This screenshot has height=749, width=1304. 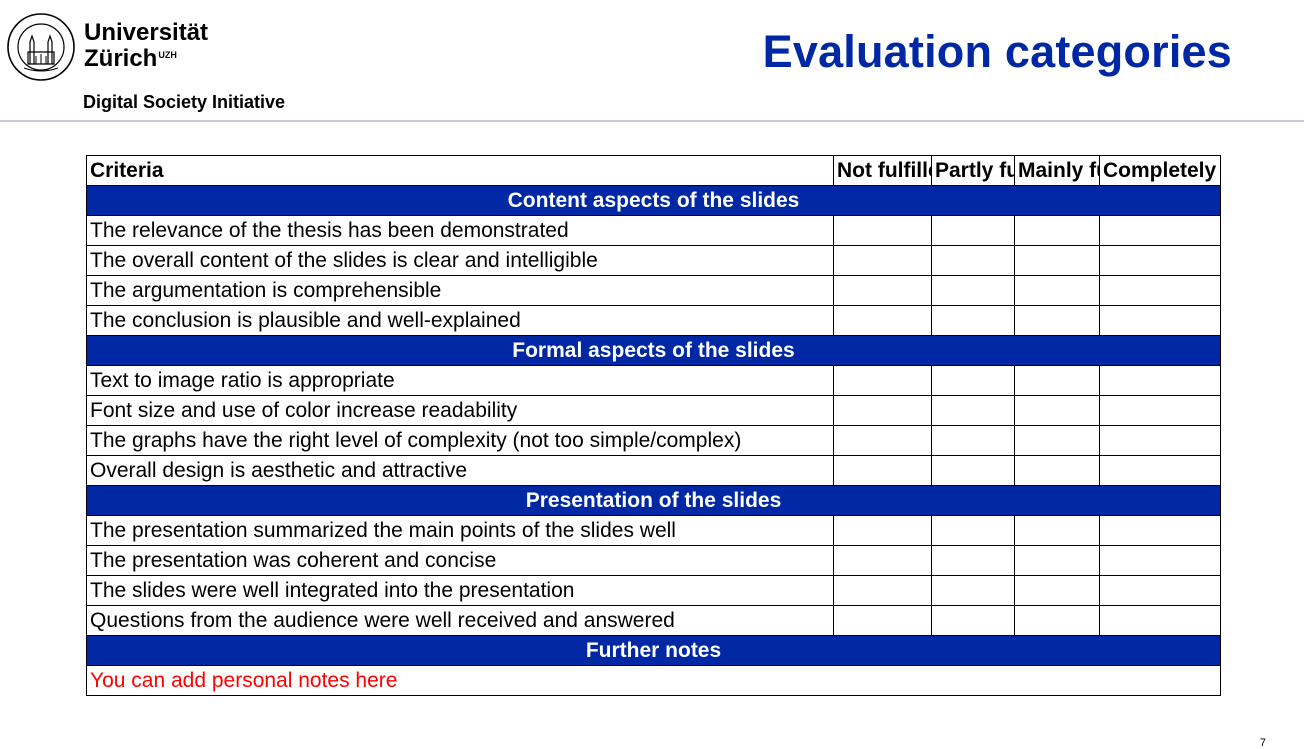 What do you see at coordinates (1262, 743) in the screenshot?
I see `page-number: 7` at bounding box center [1262, 743].